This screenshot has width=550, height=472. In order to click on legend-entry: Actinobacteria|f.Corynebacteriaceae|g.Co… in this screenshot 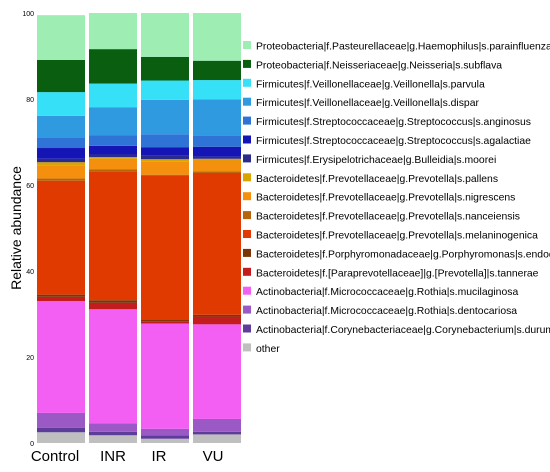, I will do `click(403, 330)`.